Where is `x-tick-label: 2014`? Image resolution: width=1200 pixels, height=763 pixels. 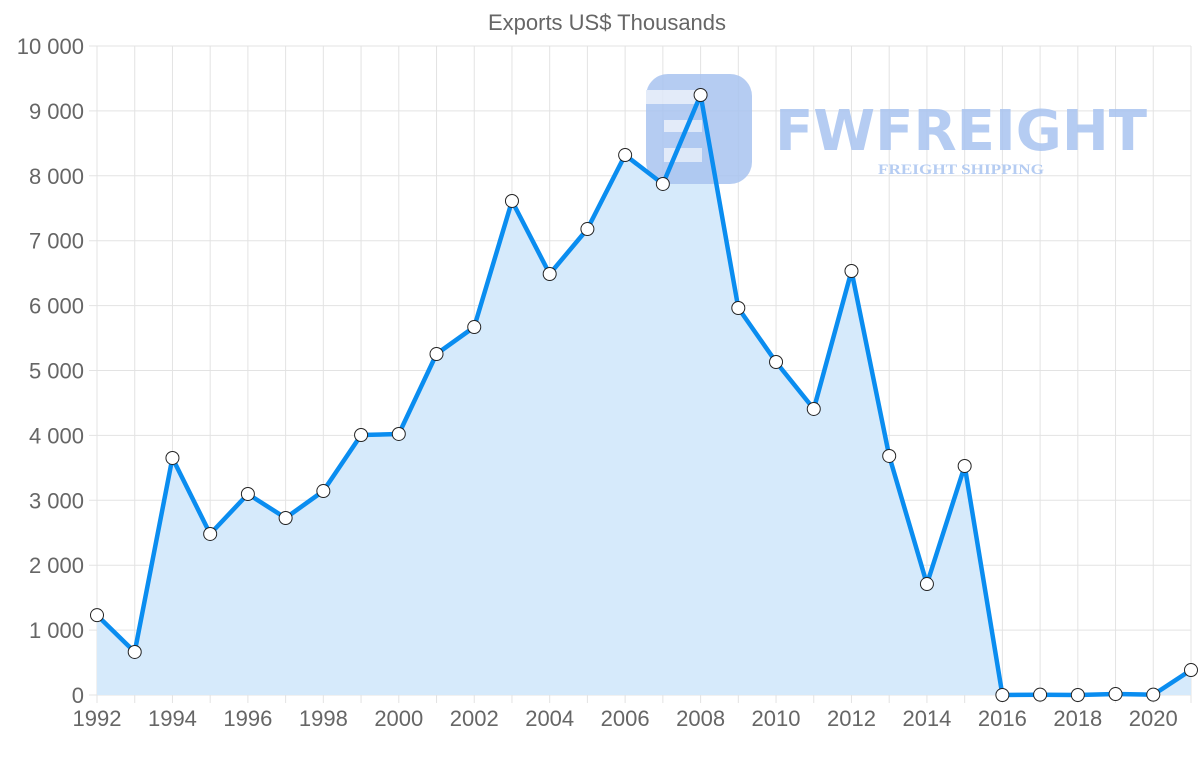
x-tick-label: 2014 is located at coordinates (926, 718).